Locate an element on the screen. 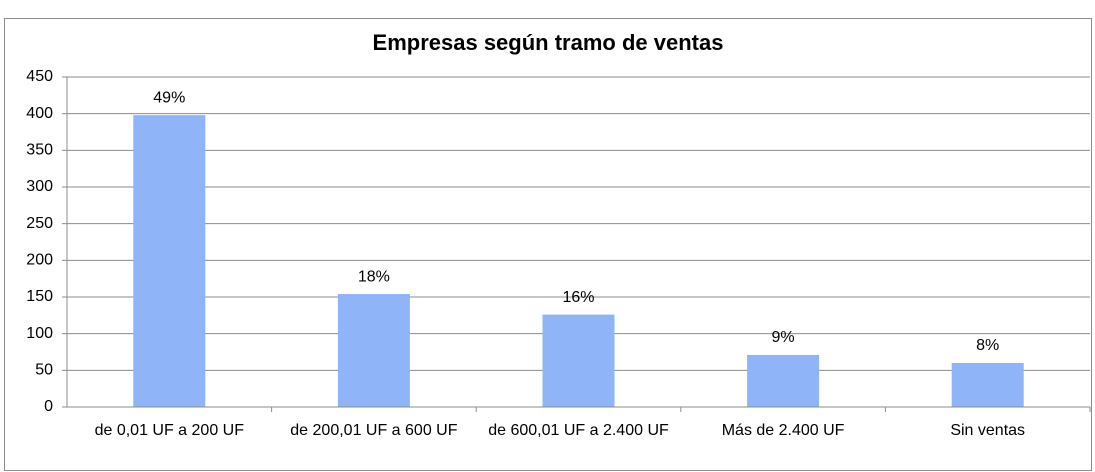 This screenshot has height=472, width=1095. y-tick-label: 450 is located at coordinates (39, 76).